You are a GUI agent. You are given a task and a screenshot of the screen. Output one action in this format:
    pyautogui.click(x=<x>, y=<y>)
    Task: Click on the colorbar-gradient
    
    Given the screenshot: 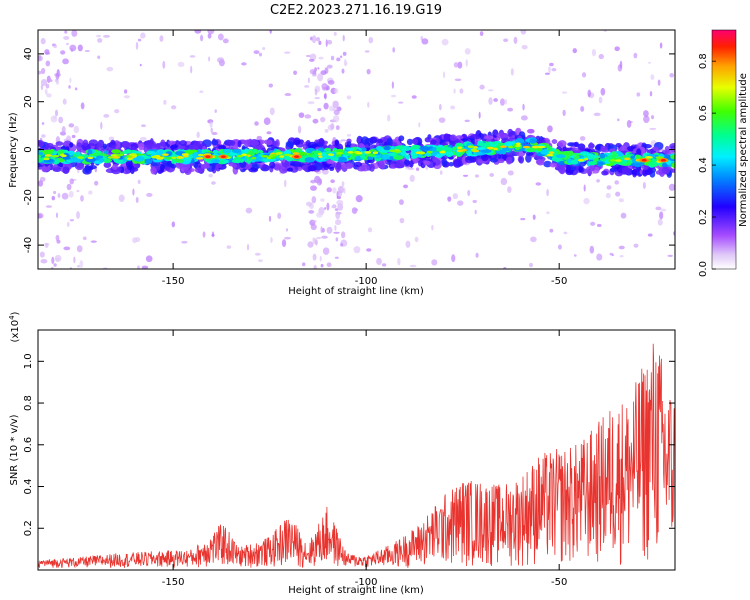 What is the action you would take?
    pyautogui.click(x=724, y=149)
    